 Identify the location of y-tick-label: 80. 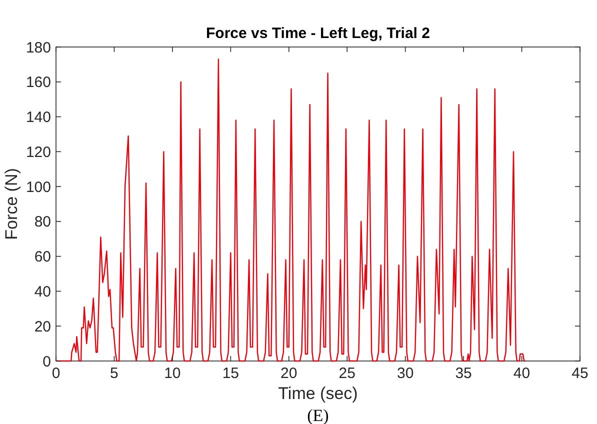
(42, 222).